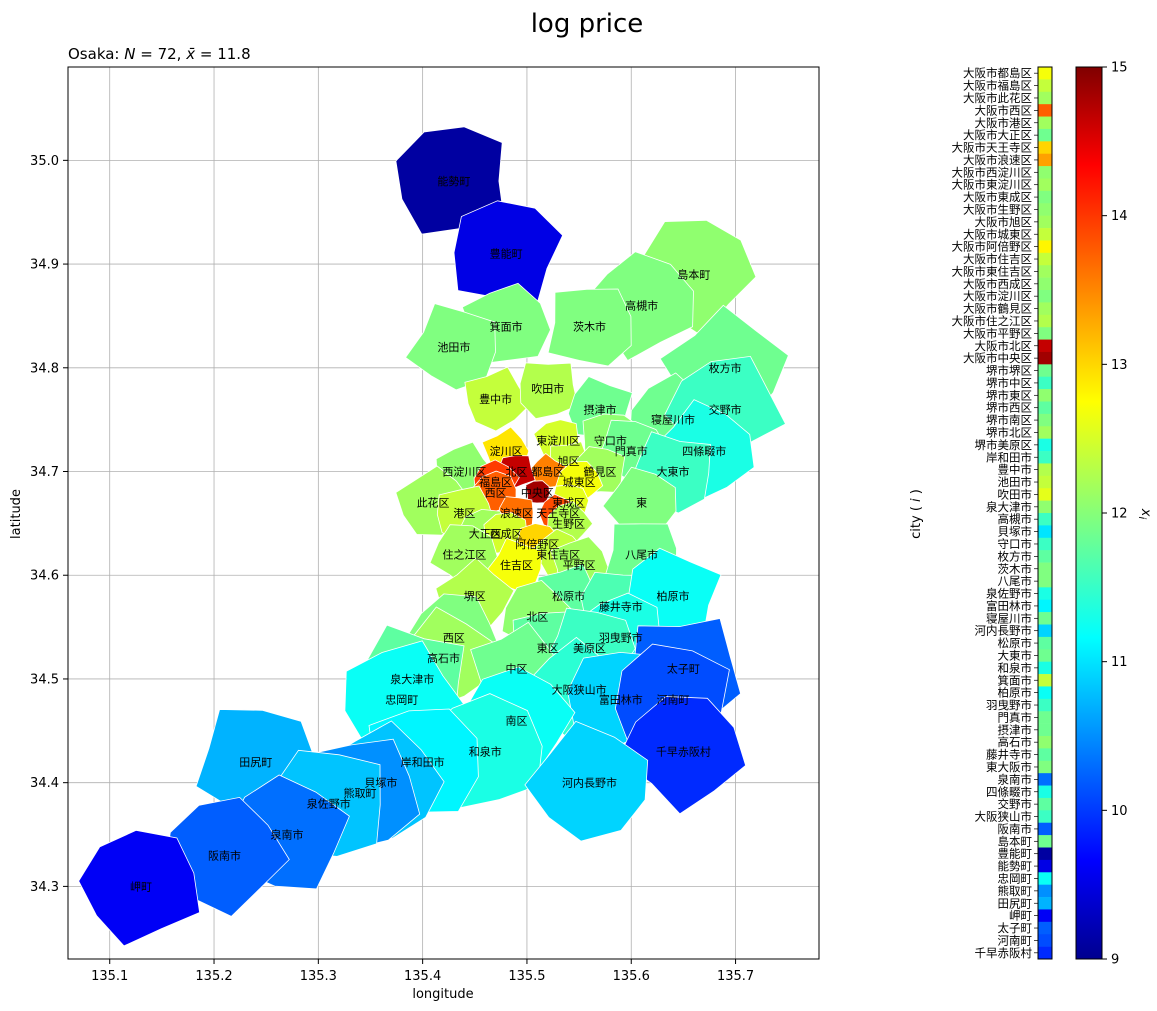 The height and width of the screenshot is (1011, 1157). I want to click on strip-city-label: 大阪市都島区, so click(997, 73).